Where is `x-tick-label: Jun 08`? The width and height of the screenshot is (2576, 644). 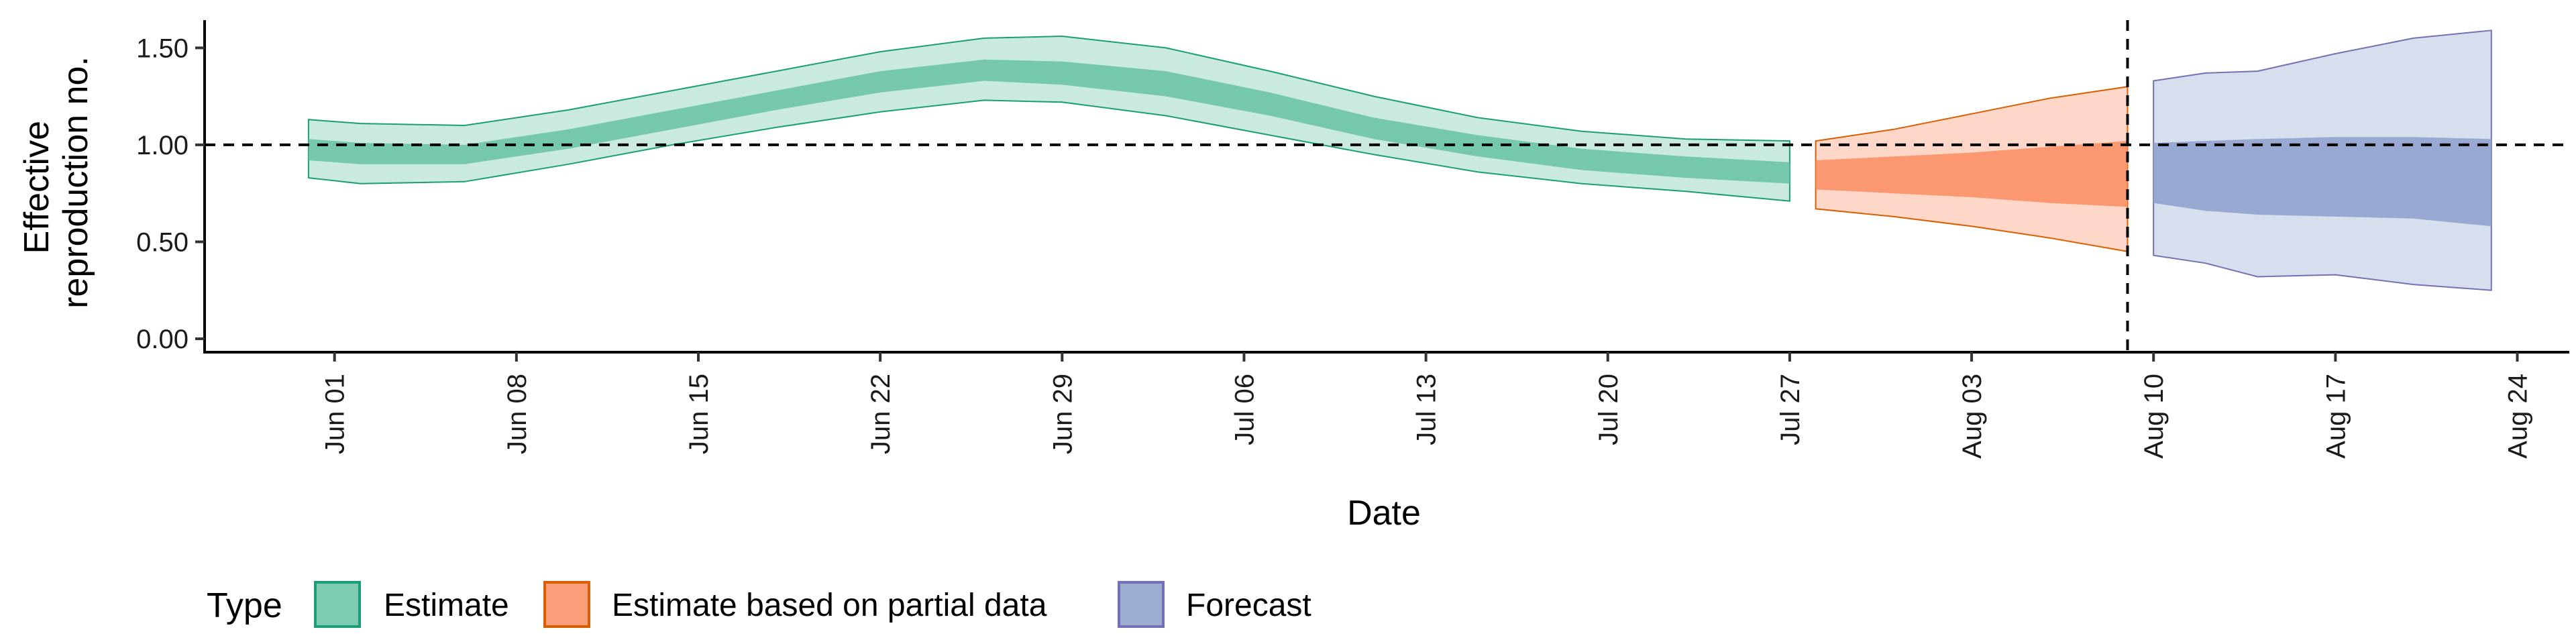
x-tick-label: Jun 08 is located at coordinates (517, 414).